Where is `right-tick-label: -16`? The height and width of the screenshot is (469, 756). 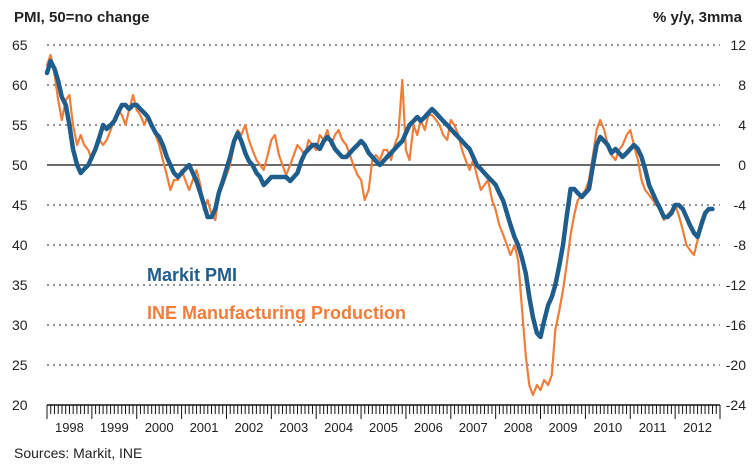 right-tick-label: -16 is located at coordinates (736, 325).